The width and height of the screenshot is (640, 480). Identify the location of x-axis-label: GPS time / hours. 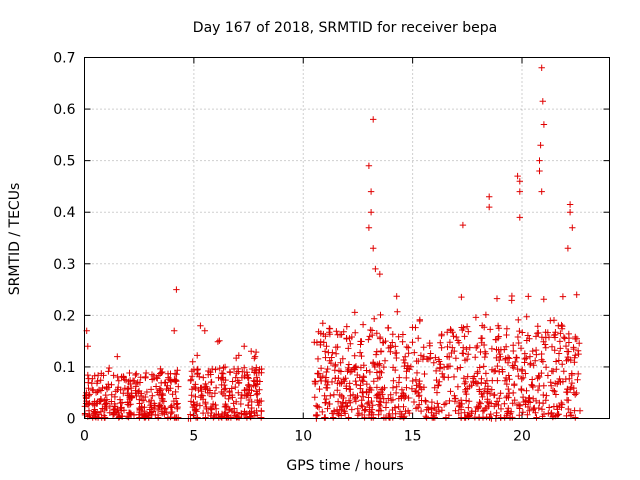
(344, 466).